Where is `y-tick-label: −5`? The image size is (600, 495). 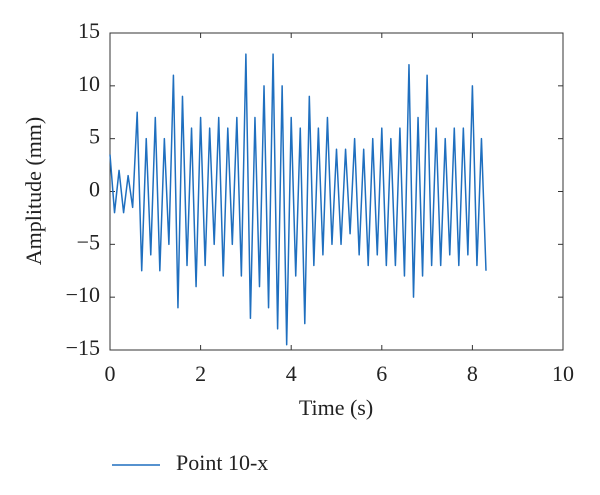
y-tick-label: −5 is located at coordinates (88, 241).